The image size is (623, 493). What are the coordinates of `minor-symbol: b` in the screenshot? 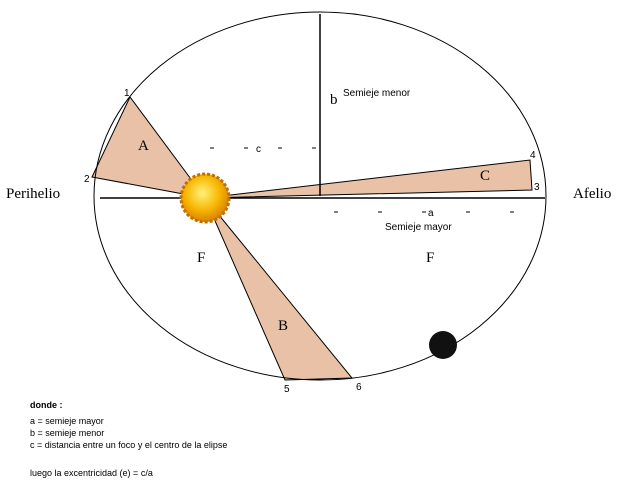 It's located at (334, 100).